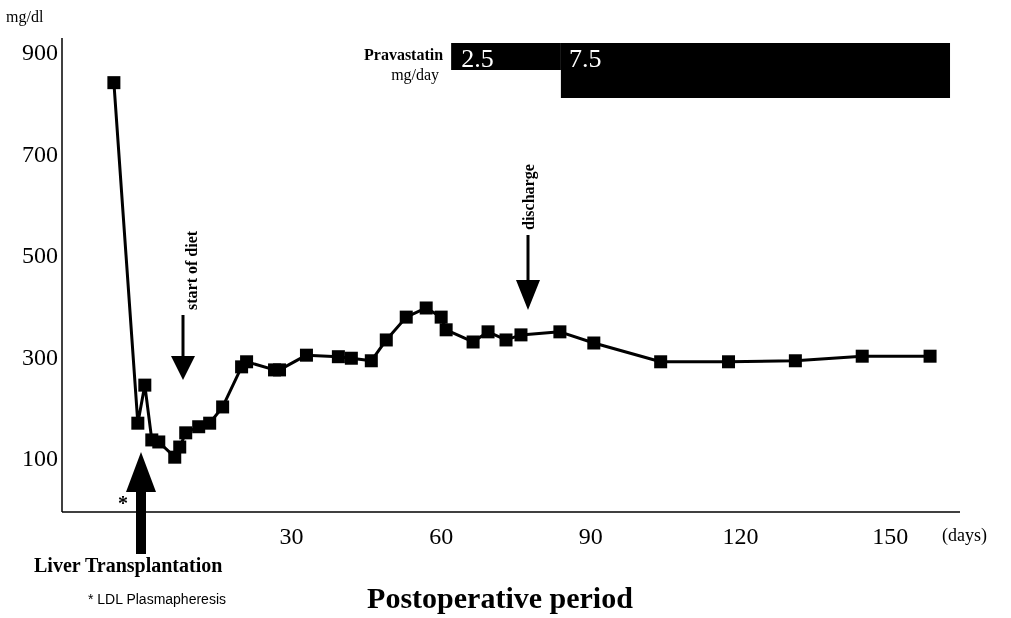 The image size is (1011, 618). What do you see at coordinates (25, 17) in the screenshot?
I see `y-axis-title: mg/dl` at bounding box center [25, 17].